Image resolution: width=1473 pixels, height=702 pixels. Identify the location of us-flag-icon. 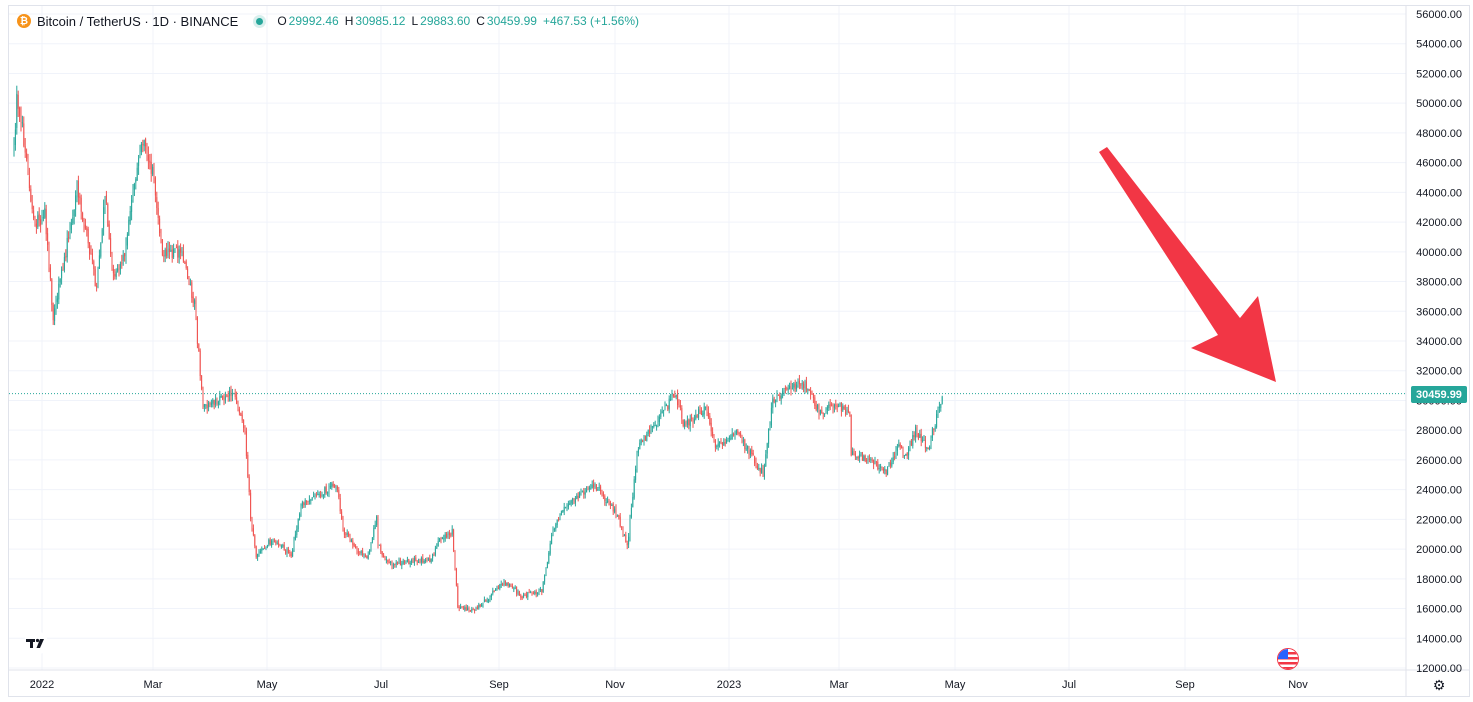
(1288, 659).